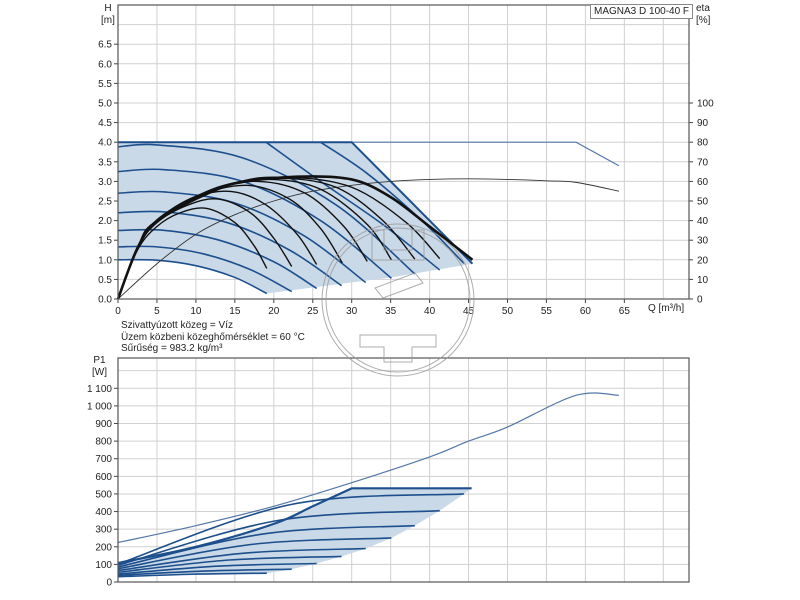  I want to click on y-tick-label: 400, so click(103, 512).